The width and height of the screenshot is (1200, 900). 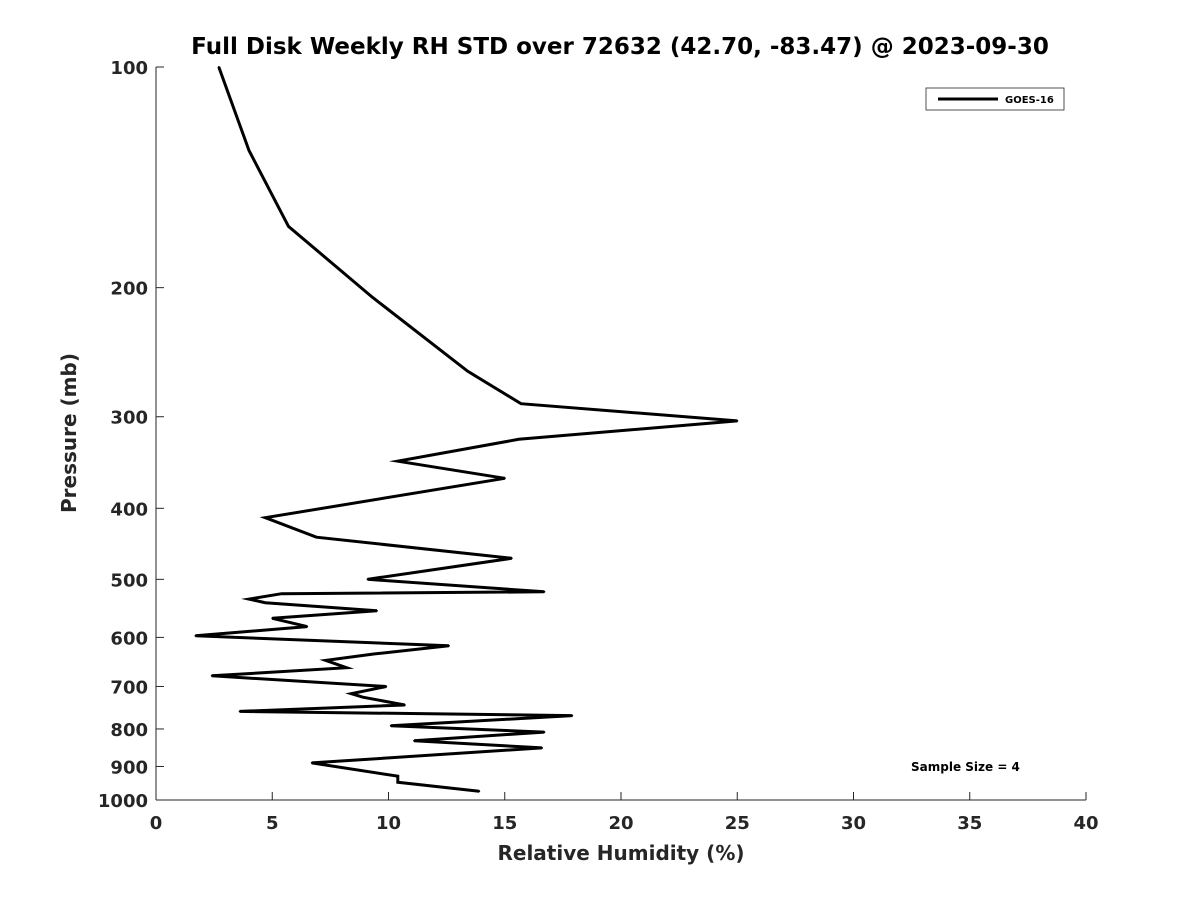 What do you see at coordinates (853, 823) in the screenshot?
I see `x-tick-label-30: 30` at bounding box center [853, 823].